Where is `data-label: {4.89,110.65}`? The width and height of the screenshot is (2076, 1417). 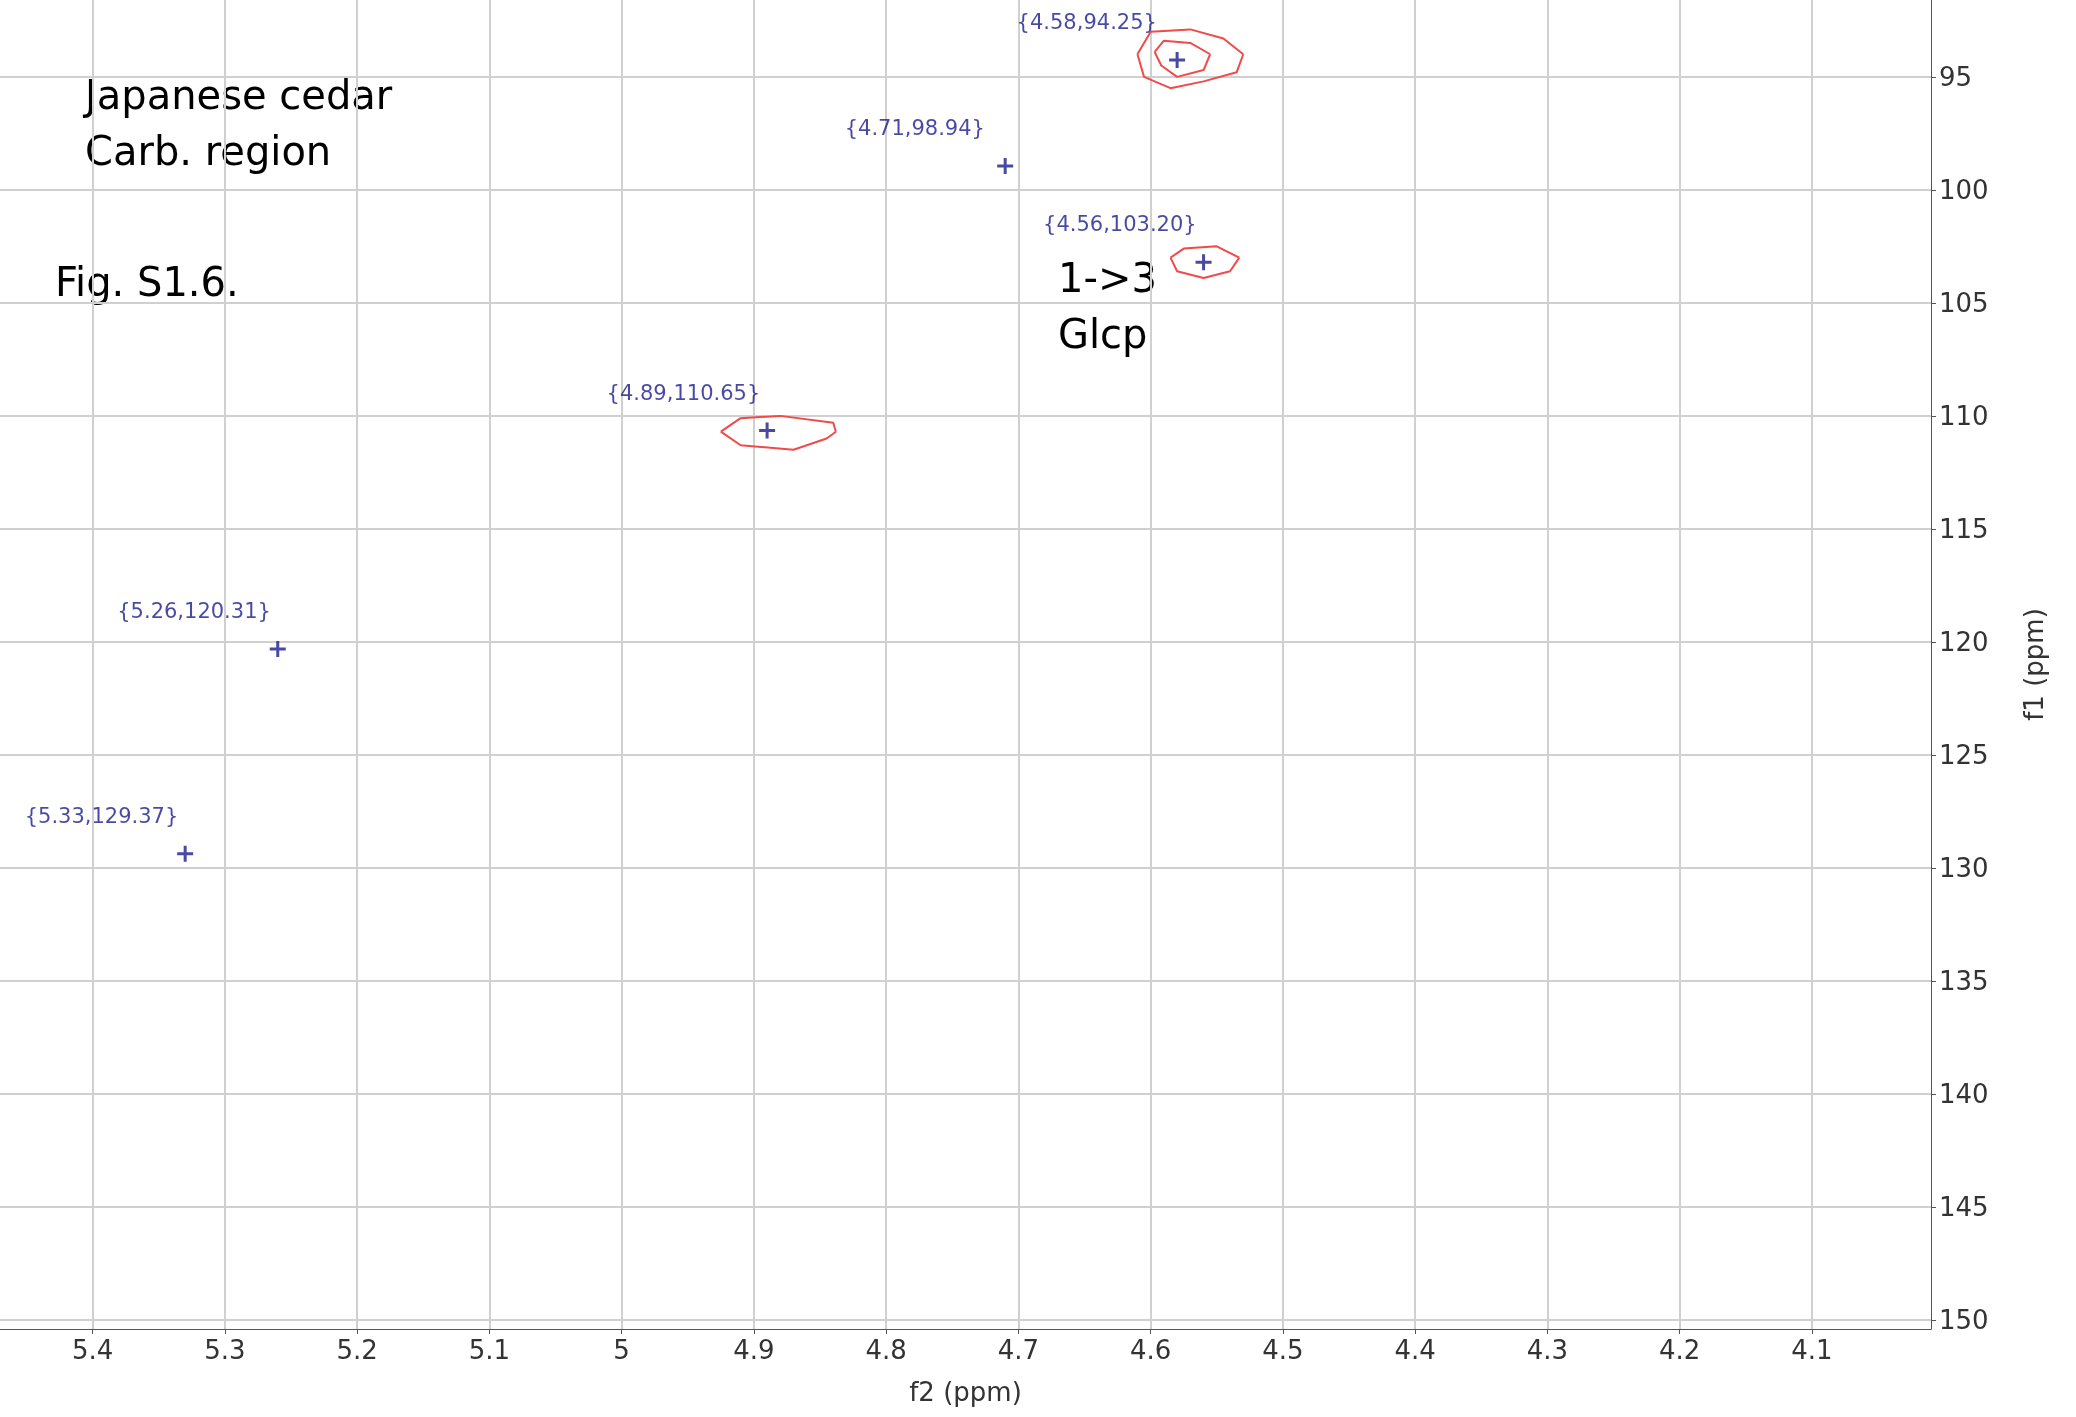 data-label: {4.89,110.65} is located at coordinates (683, 392).